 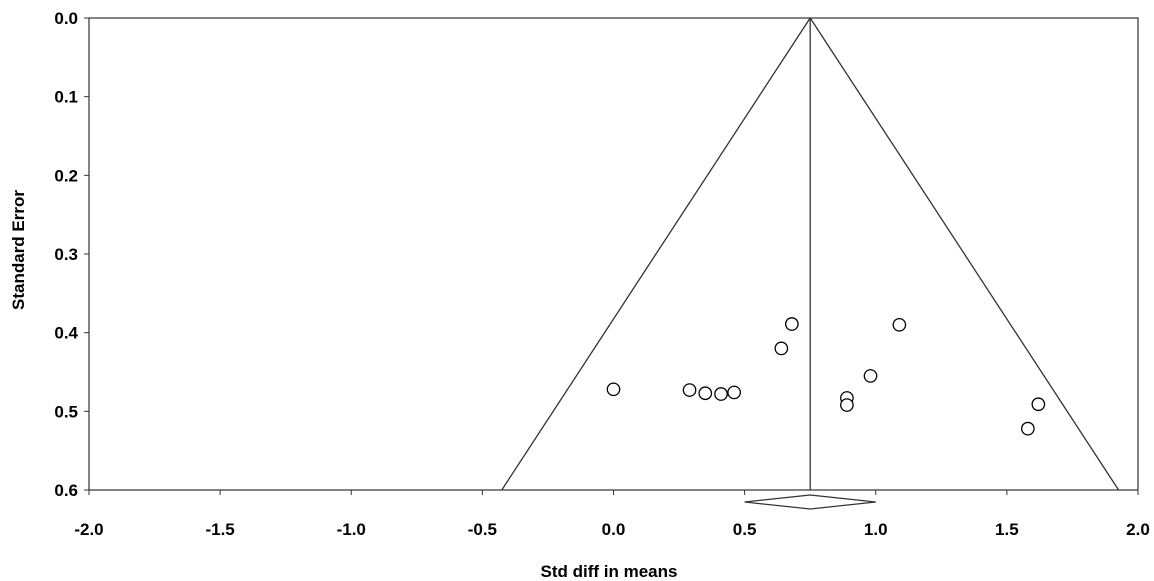 What do you see at coordinates (66, 254) in the screenshot?
I see `y-tick-label: 0.3` at bounding box center [66, 254].